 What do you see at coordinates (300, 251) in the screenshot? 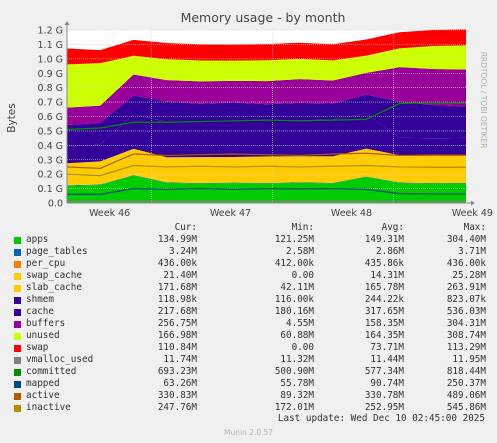
I see `legend-value-min: 2.58M` at bounding box center [300, 251].